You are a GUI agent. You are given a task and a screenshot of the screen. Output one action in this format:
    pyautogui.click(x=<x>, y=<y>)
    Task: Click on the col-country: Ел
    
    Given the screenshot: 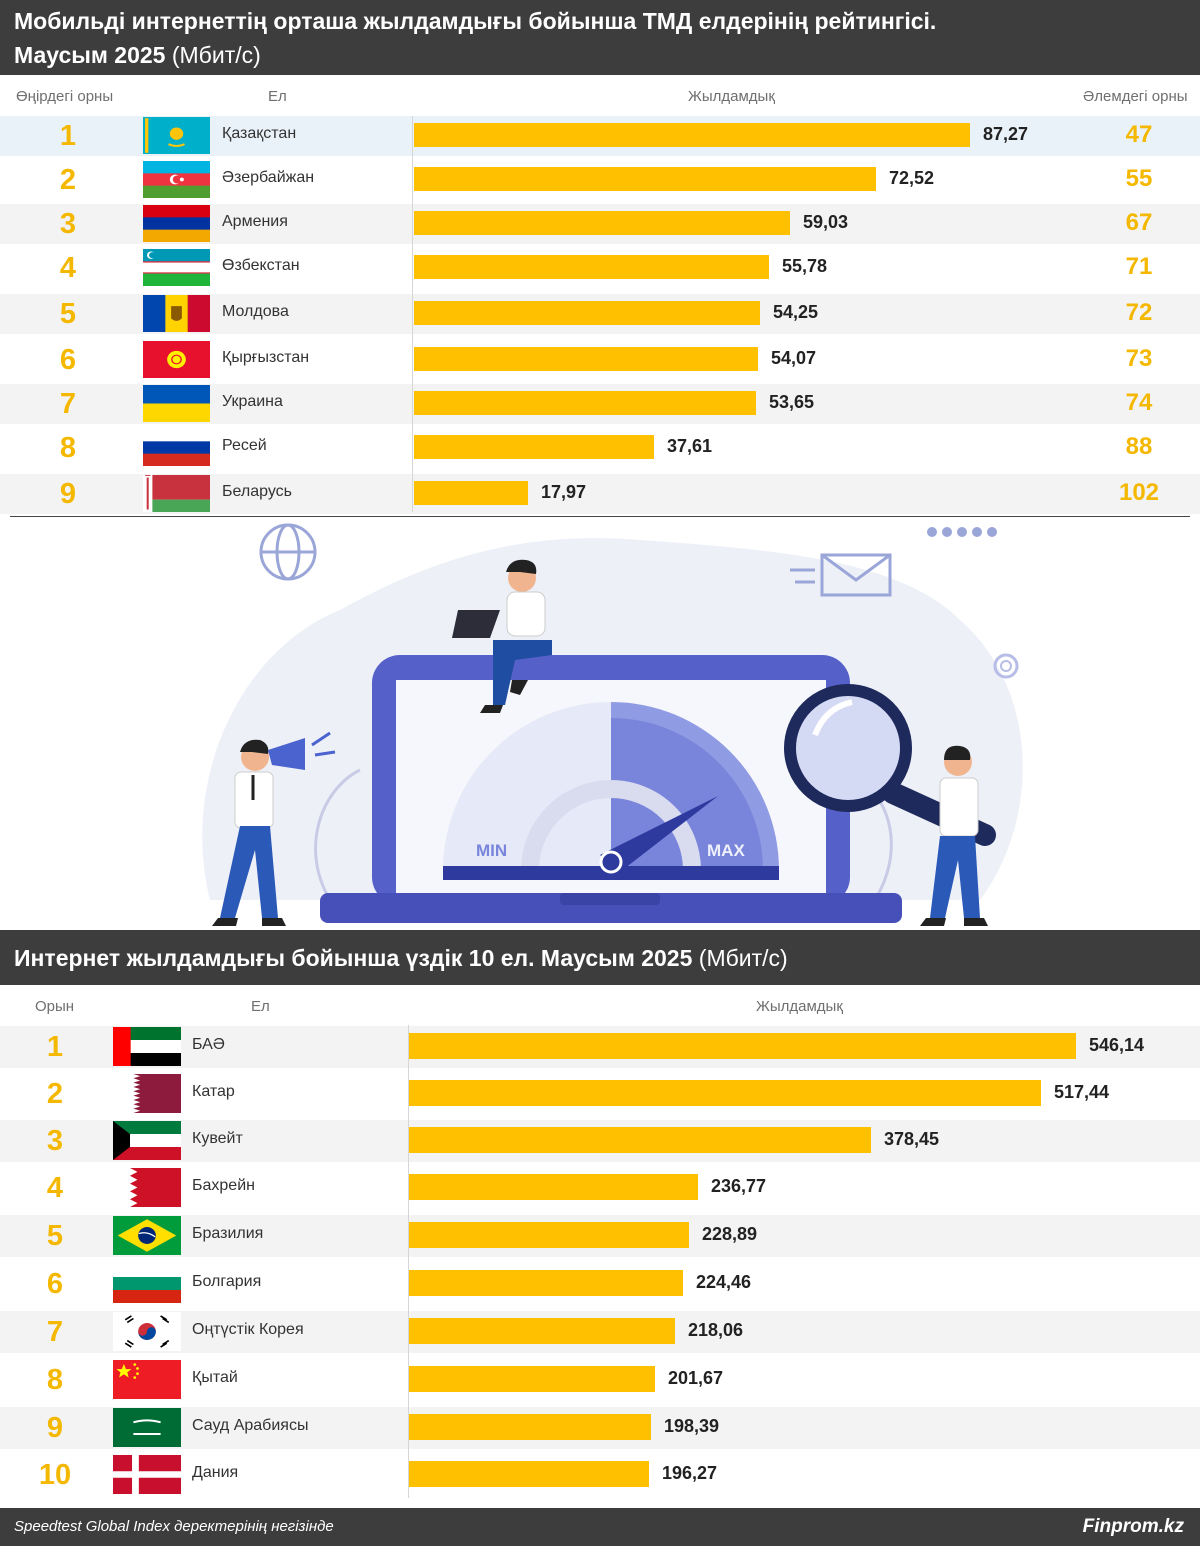 What is the action you would take?
    pyautogui.click(x=277, y=96)
    